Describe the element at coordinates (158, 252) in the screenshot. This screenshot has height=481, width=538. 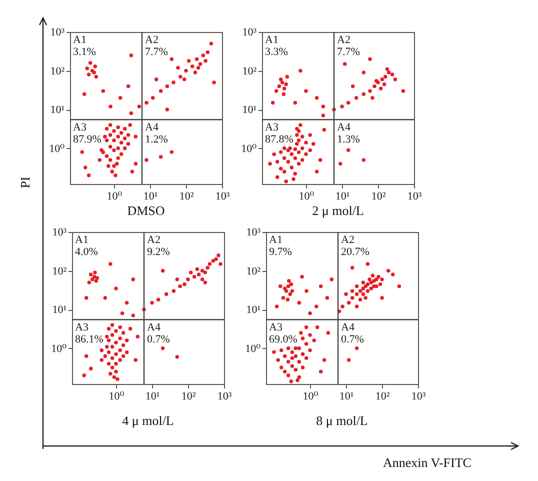
I see `annotation: 9.2%` at that location.